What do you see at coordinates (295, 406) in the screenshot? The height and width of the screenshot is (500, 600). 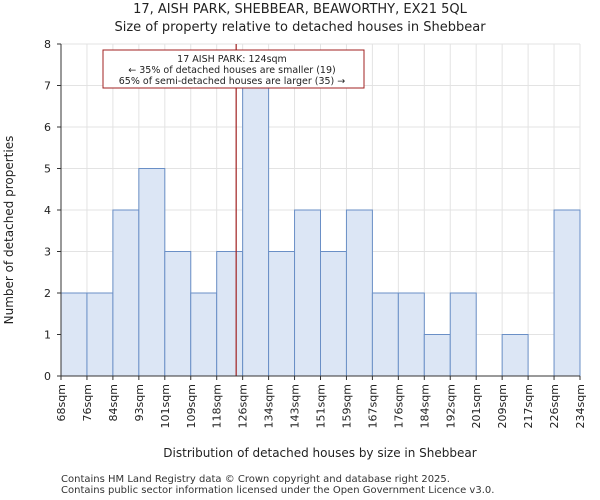 I see `x-tick-label: 143sqm` at bounding box center [295, 406].